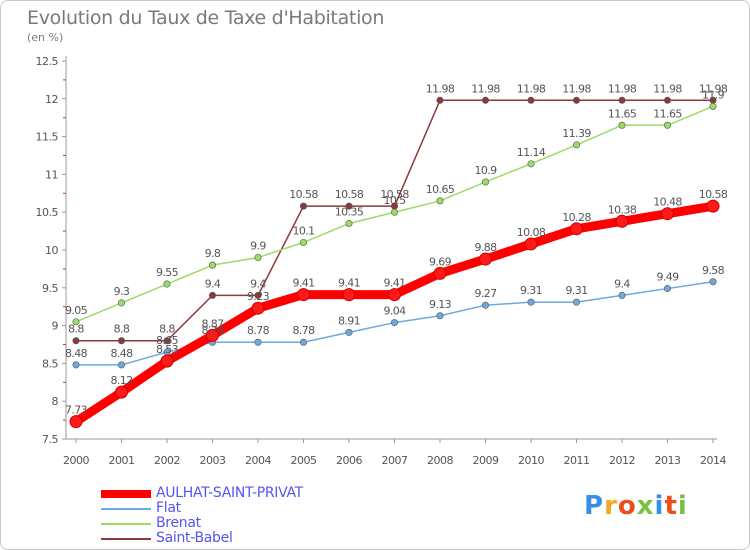 This screenshot has width=750, height=550. What do you see at coordinates (258, 460) in the screenshot?
I see `x-tick-label: 2004` at bounding box center [258, 460].